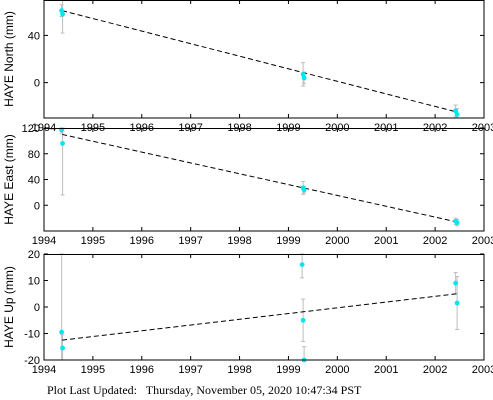 The width and height of the screenshot is (493, 400). What do you see at coordinates (31, 129) in the screenshot?
I see `y-tick-label: 120` at bounding box center [31, 129].